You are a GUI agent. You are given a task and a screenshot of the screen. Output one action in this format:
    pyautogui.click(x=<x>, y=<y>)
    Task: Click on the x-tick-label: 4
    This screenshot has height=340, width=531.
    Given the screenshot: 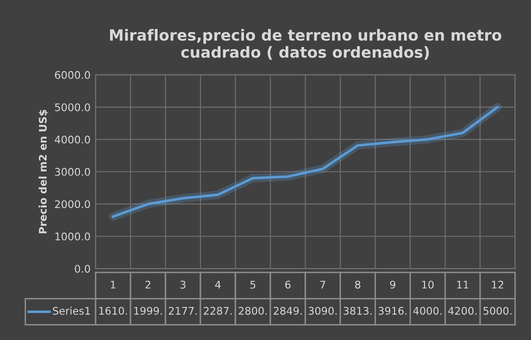 What is the action you would take?
    pyautogui.click(x=218, y=284)
    